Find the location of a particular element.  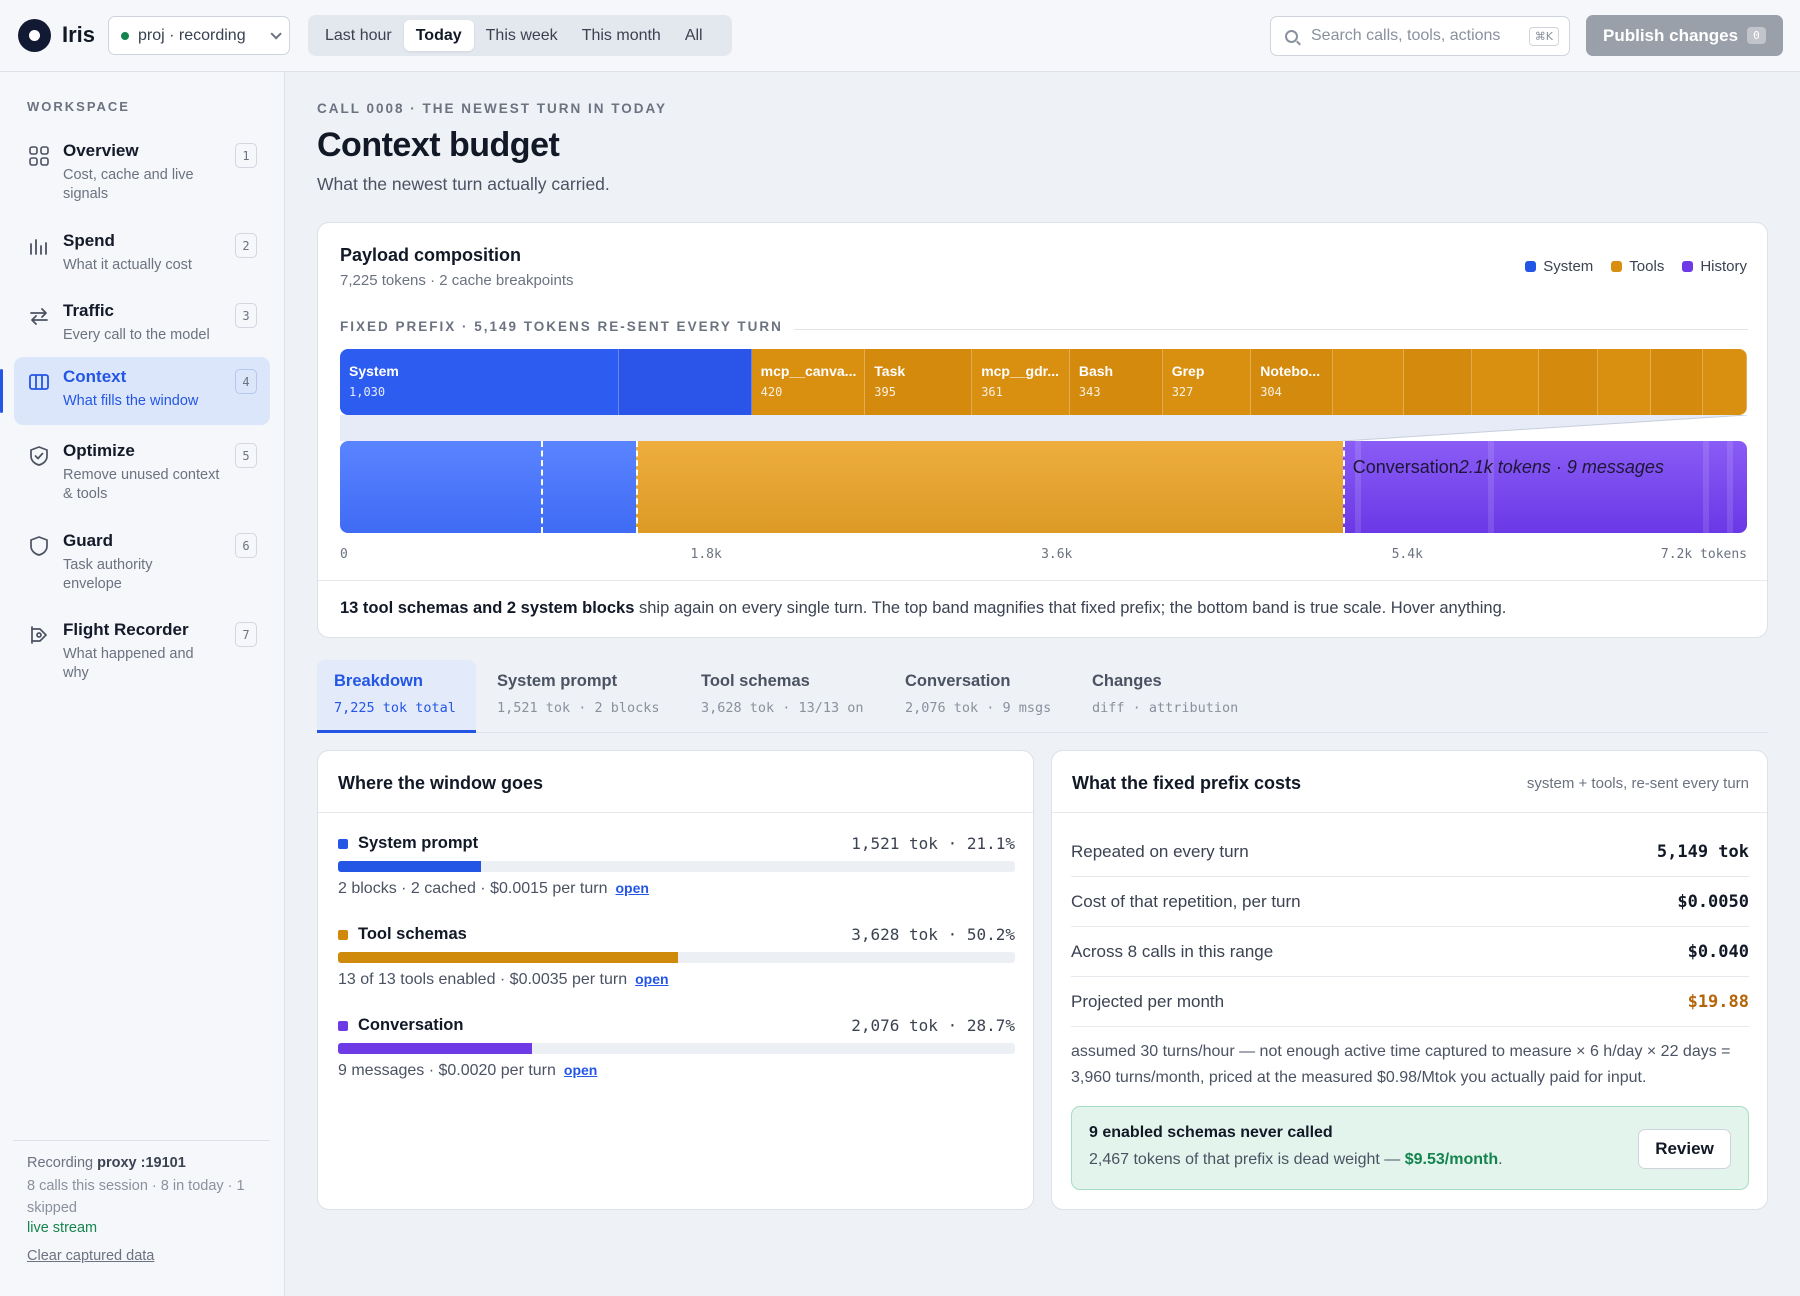

tab-conversation: Conversation 2,076 tok · 9 msgs is located at coordinates (978, 696).